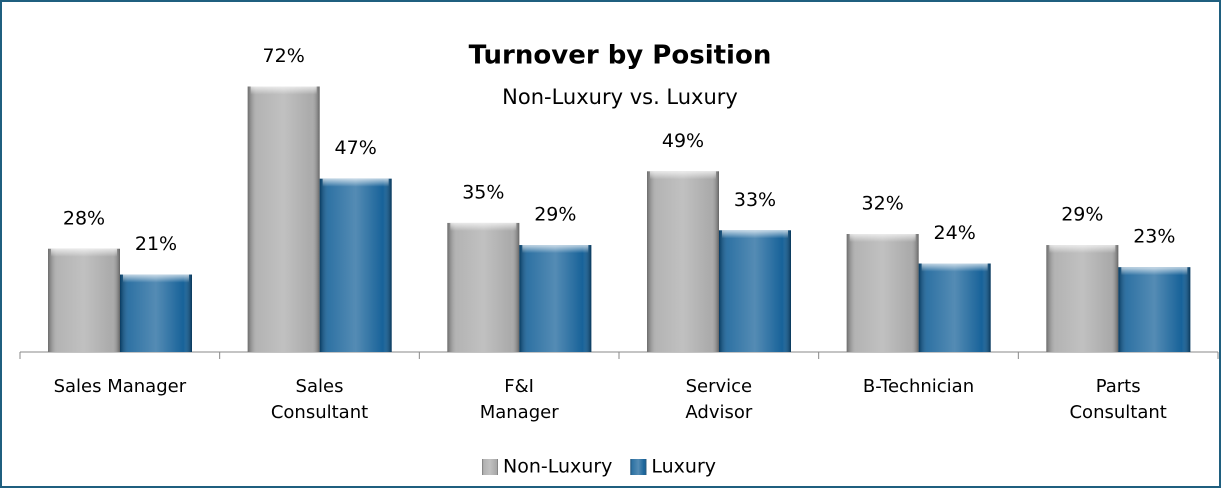 The width and height of the screenshot is (1221, 488). I want to click on x-tick-label: Sales Manager, so click(120, 386).